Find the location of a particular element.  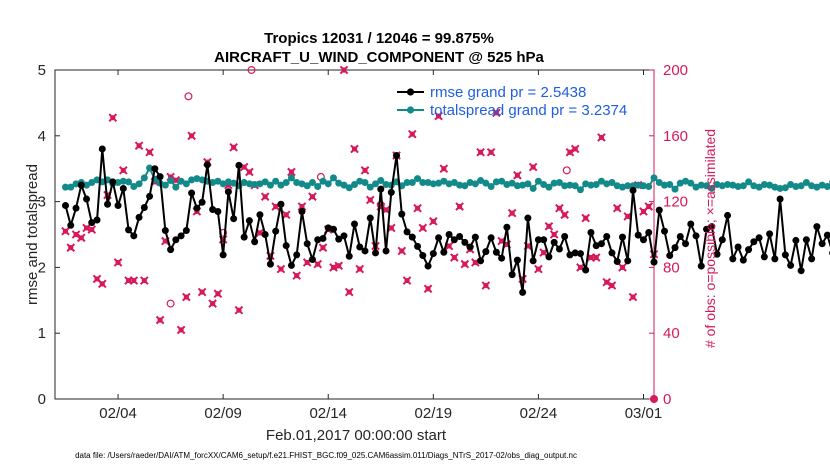

legend-rmse-marker is located at coordinates (410, 92).